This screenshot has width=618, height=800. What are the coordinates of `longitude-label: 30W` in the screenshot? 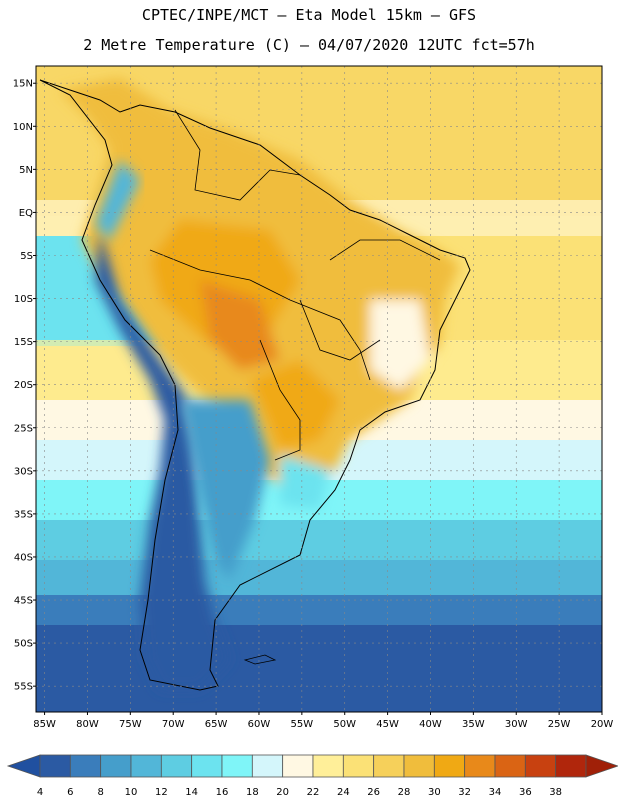 It's located at (516, 724).